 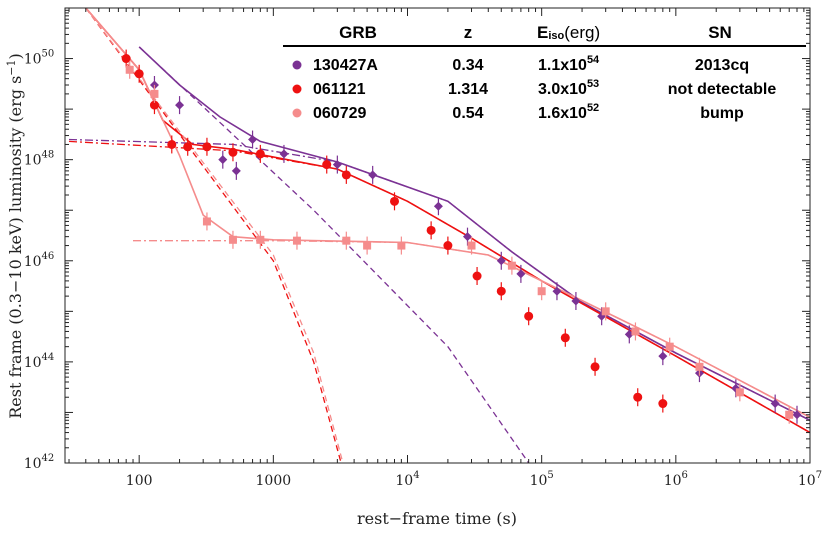 What do you see at coordinates (468, 32) in the screenshot?
I see `header-z: z` at bounding box center [468, 32].